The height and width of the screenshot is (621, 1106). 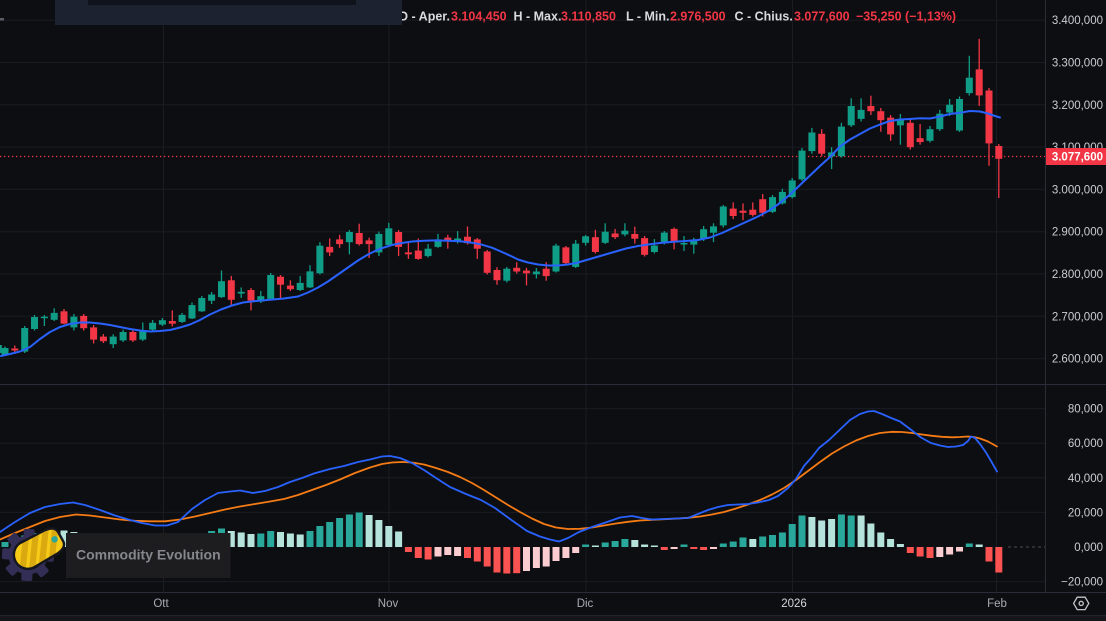 I want to click on svg-text: 0,000, so click(x=1088, y=548).